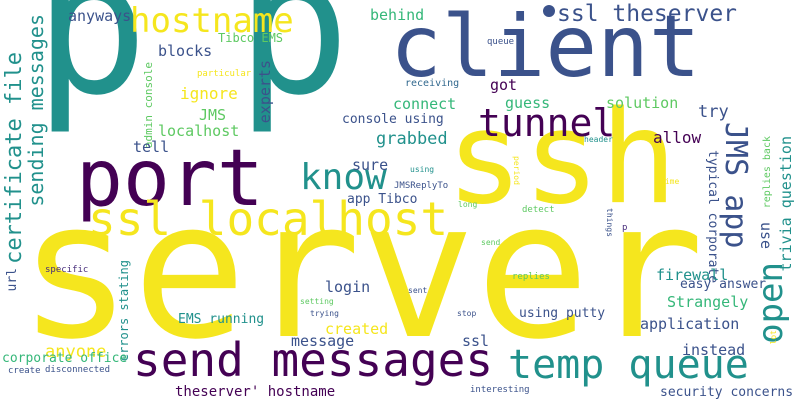  Describe the element at coordinates (503, 85) in the screenshot. I see `word-got: got` at that location.